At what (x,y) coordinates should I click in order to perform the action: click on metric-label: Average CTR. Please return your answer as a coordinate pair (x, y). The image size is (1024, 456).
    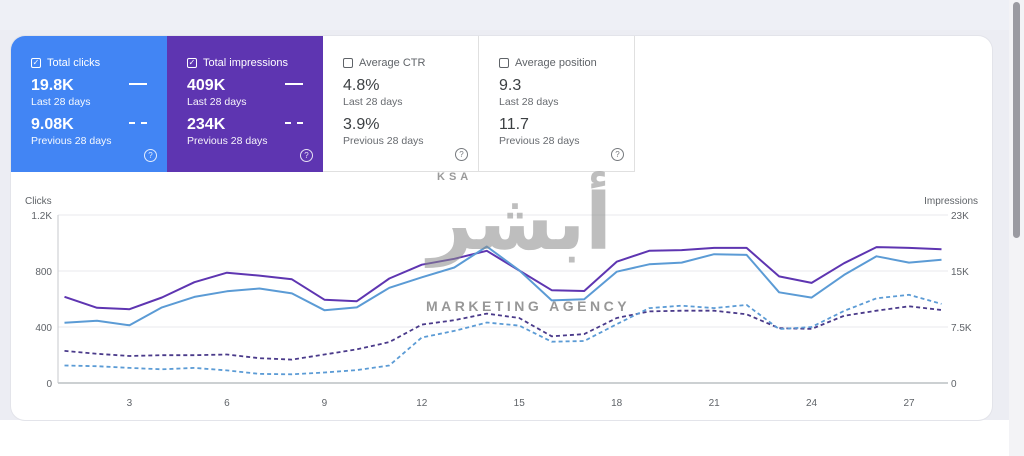
    Looking at the image, I should click on (392, 63).